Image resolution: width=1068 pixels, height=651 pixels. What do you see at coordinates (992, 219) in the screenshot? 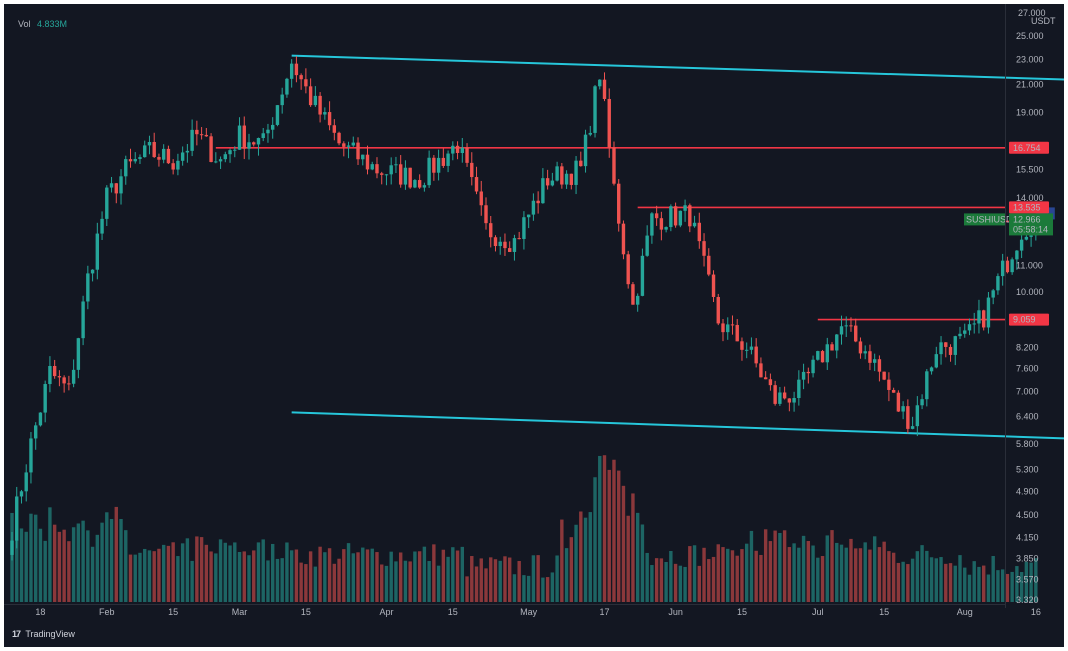
I see `symbol-name: SUSHIUSDT` at bounding box center [992, 219].